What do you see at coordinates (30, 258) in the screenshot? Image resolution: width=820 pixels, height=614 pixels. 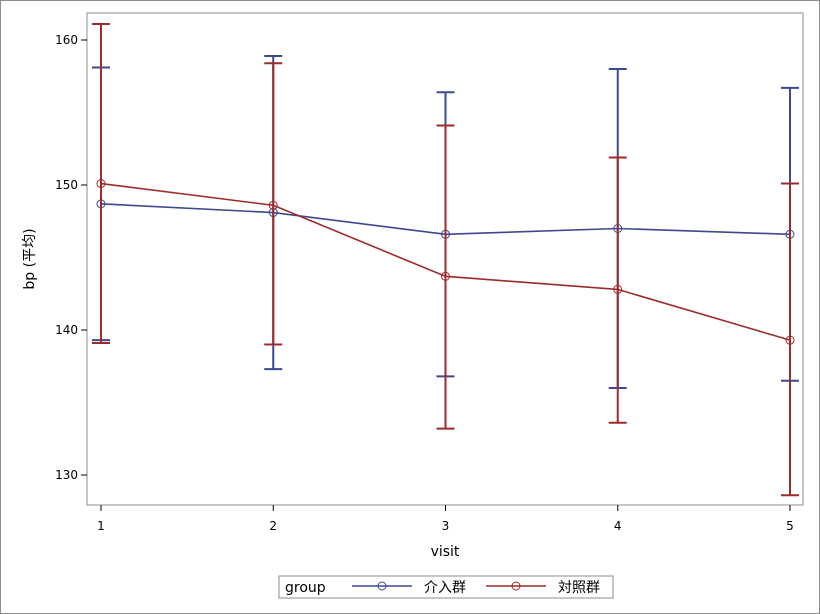 I see `y-axis-label: bp (平均)` at bounding box center [30, 258].